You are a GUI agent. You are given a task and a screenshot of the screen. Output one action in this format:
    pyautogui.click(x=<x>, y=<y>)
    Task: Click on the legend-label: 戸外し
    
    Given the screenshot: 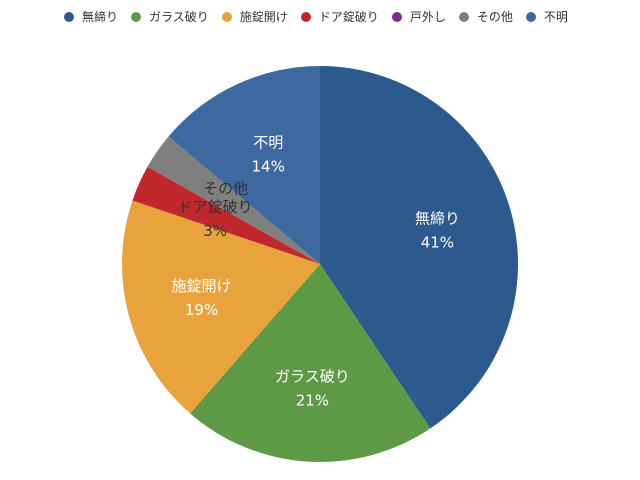 What is the action you would take?
    pyautogui.click(x=427, y=17)
    